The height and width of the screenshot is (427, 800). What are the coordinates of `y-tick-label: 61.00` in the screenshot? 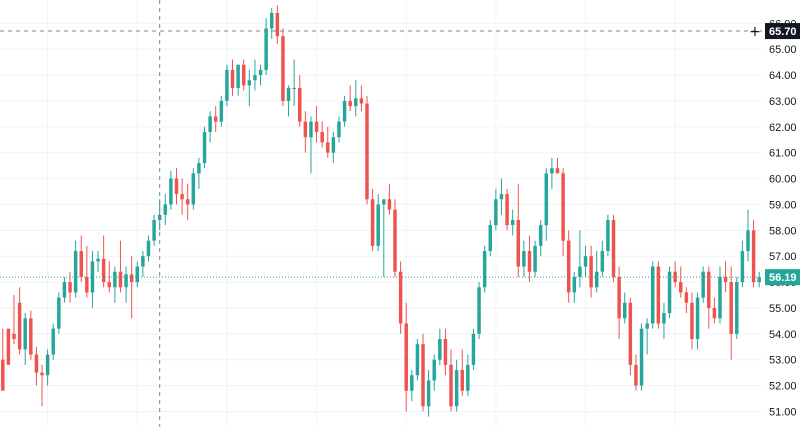 It's located at (783, 154).